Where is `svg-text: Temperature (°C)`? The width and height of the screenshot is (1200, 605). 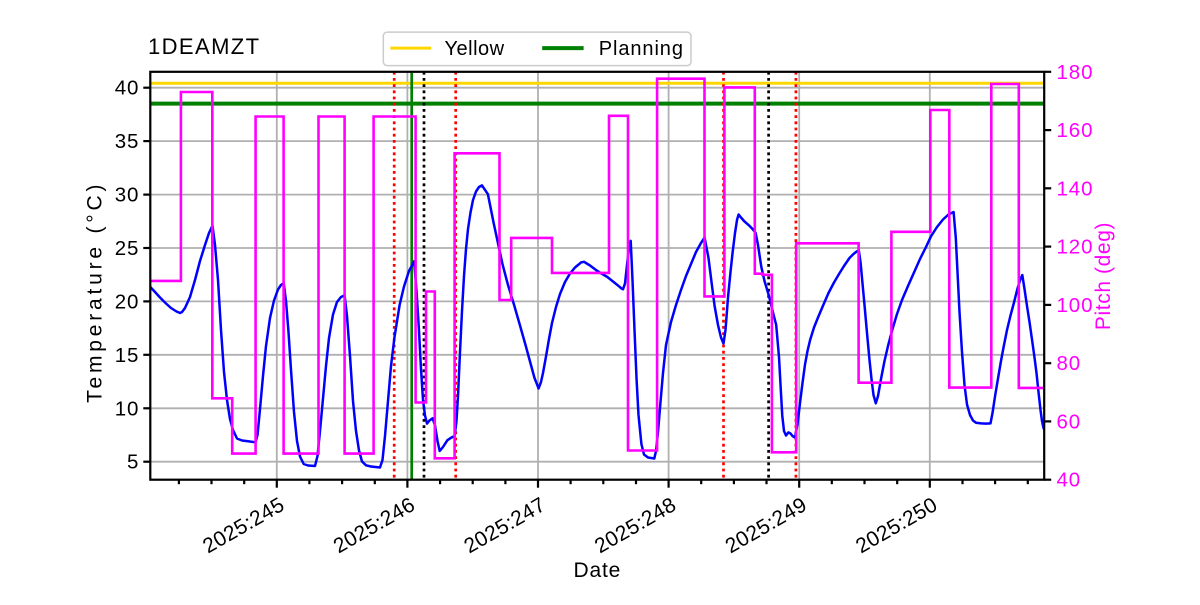 svg-text: Temperature (°C) is located at coordinates (95, 292).